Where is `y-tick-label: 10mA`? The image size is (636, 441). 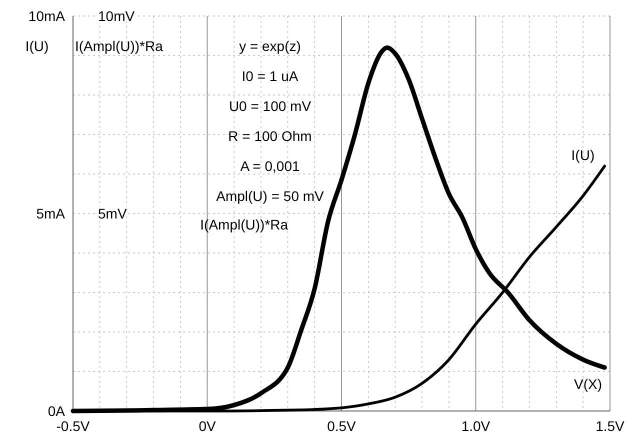 y-tick-label: 10mA is located at coordinates (47, 16).